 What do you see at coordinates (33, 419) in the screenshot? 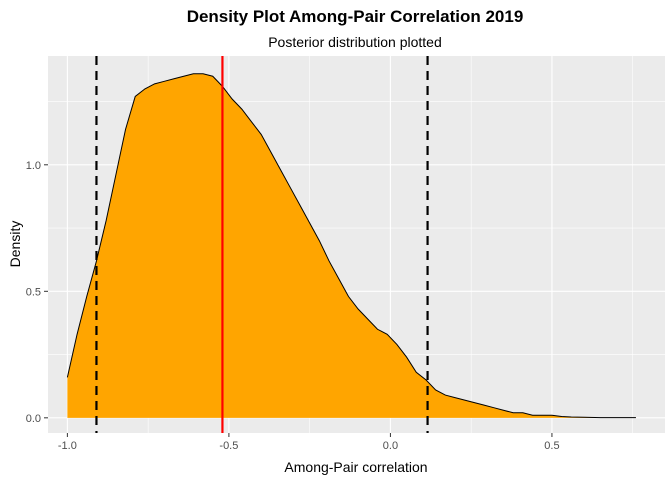
I see `y-tick-label: 0.0` at bounding box center [33, 419].